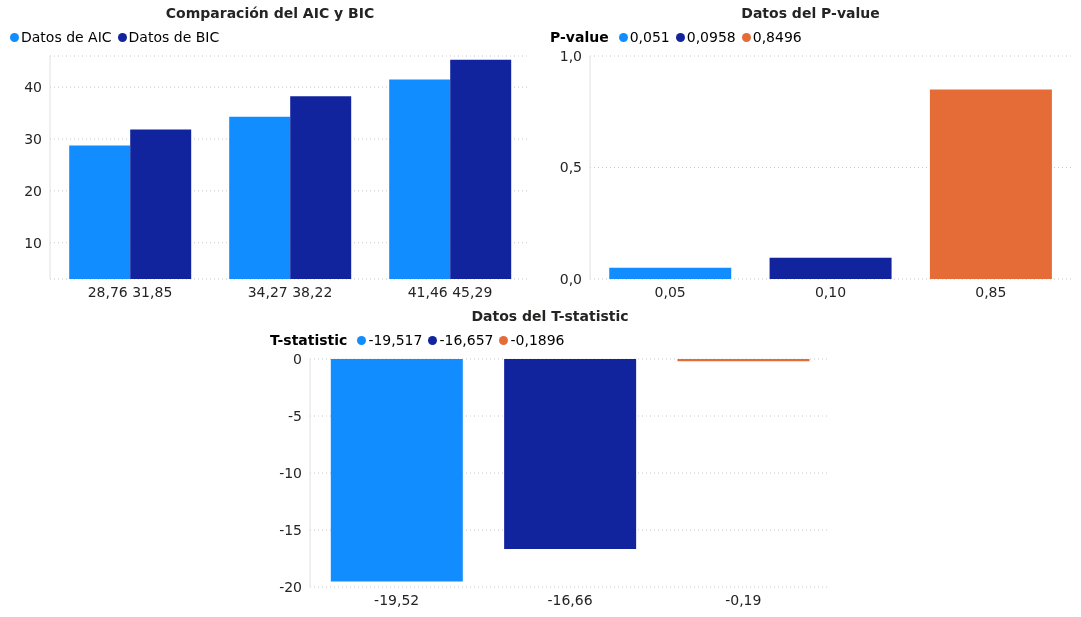 The height and width of the screenshot is (617, 1081). What do you see at coordinates (777, 37) in the screenshot?
I see `legend-label: 0,8496` at bounding box center [777, 37].